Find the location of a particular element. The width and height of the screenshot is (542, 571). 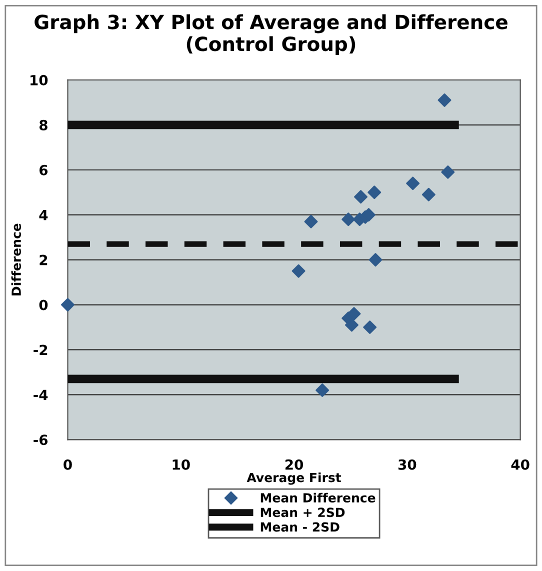

legend-label: Mean Difference is located at coordinates (318, 497).